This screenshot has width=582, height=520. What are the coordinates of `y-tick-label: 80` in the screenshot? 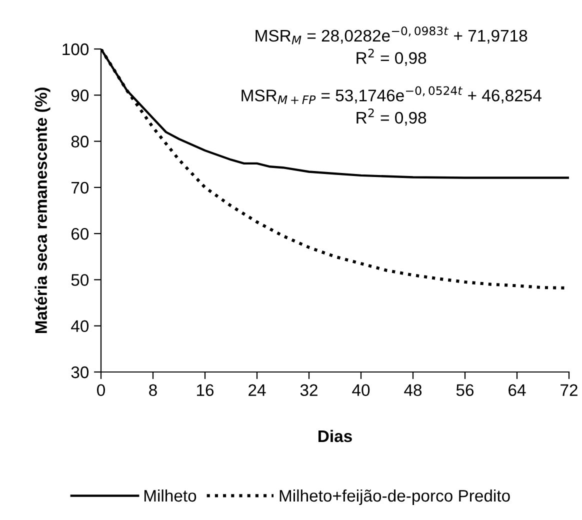 It's located at (80, 142).